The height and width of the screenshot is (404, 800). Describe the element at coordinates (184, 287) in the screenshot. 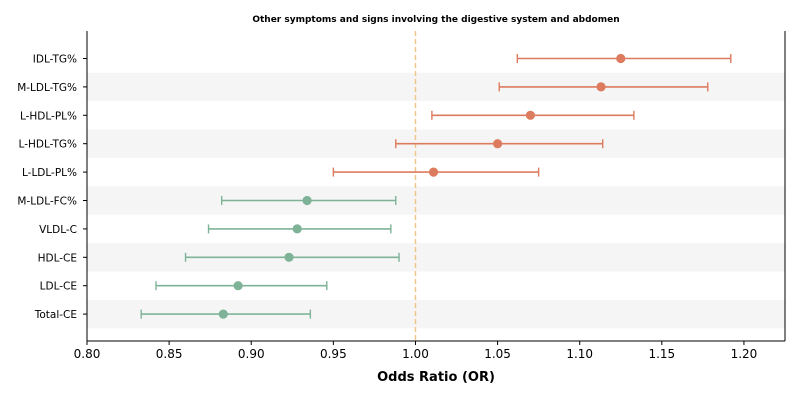

I see `row-ldl-ce: LDL-CE` at that location.